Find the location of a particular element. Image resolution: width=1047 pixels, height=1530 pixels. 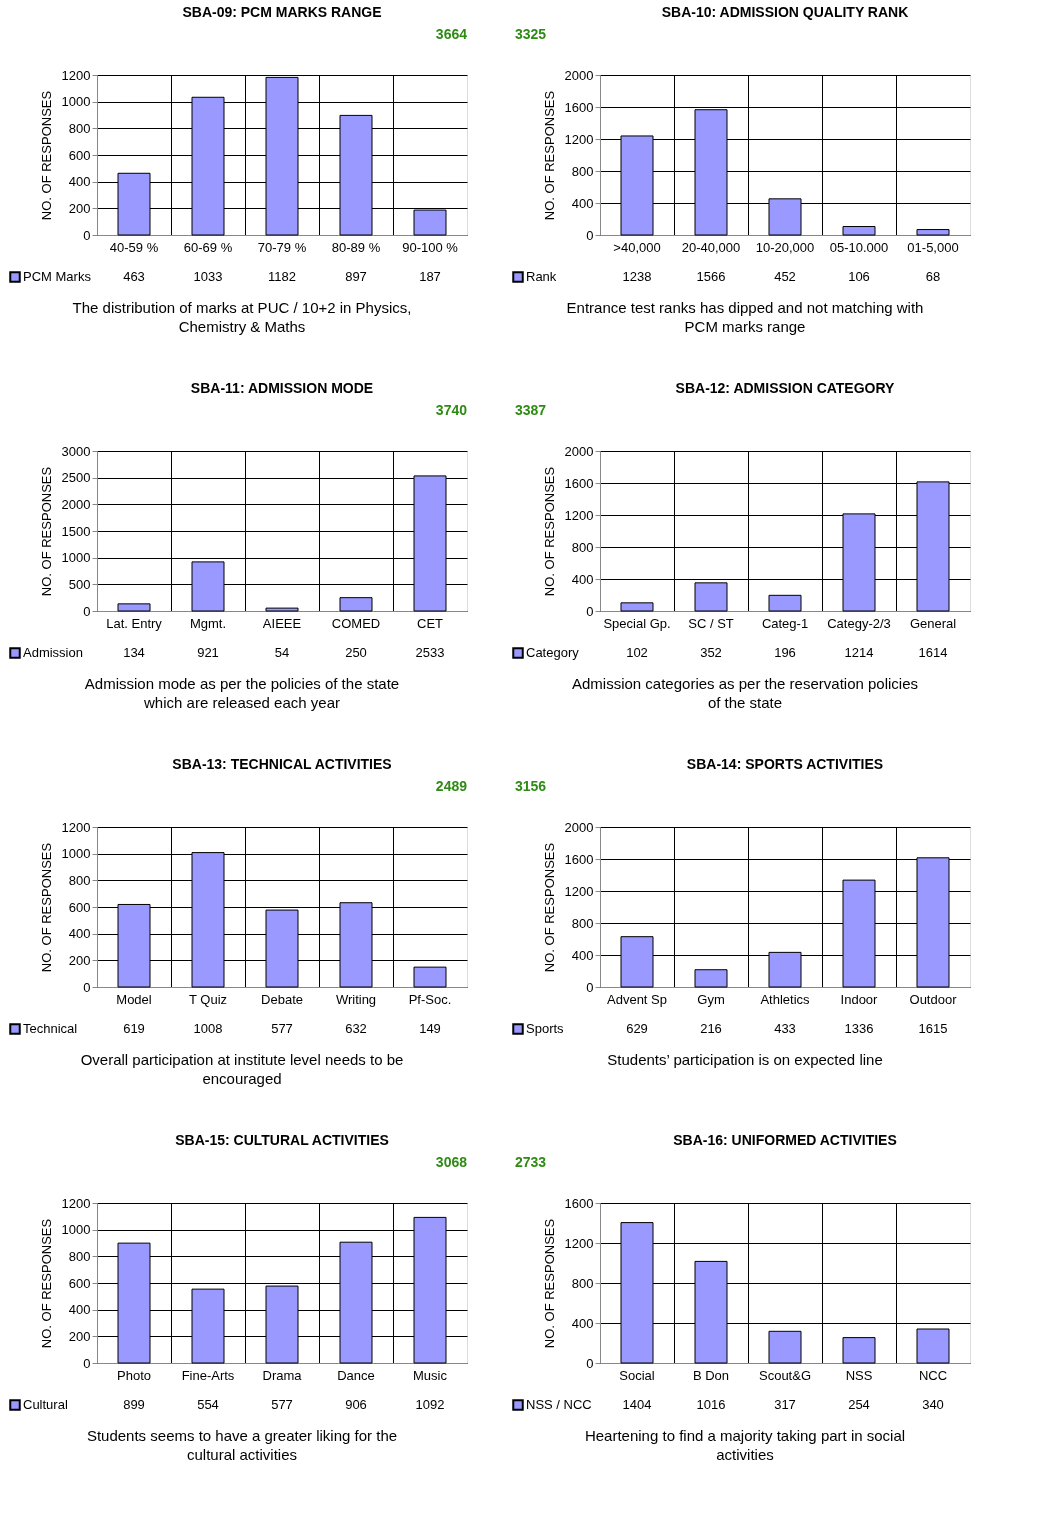

data-label: 1614 is located at coordinates (933, 652).